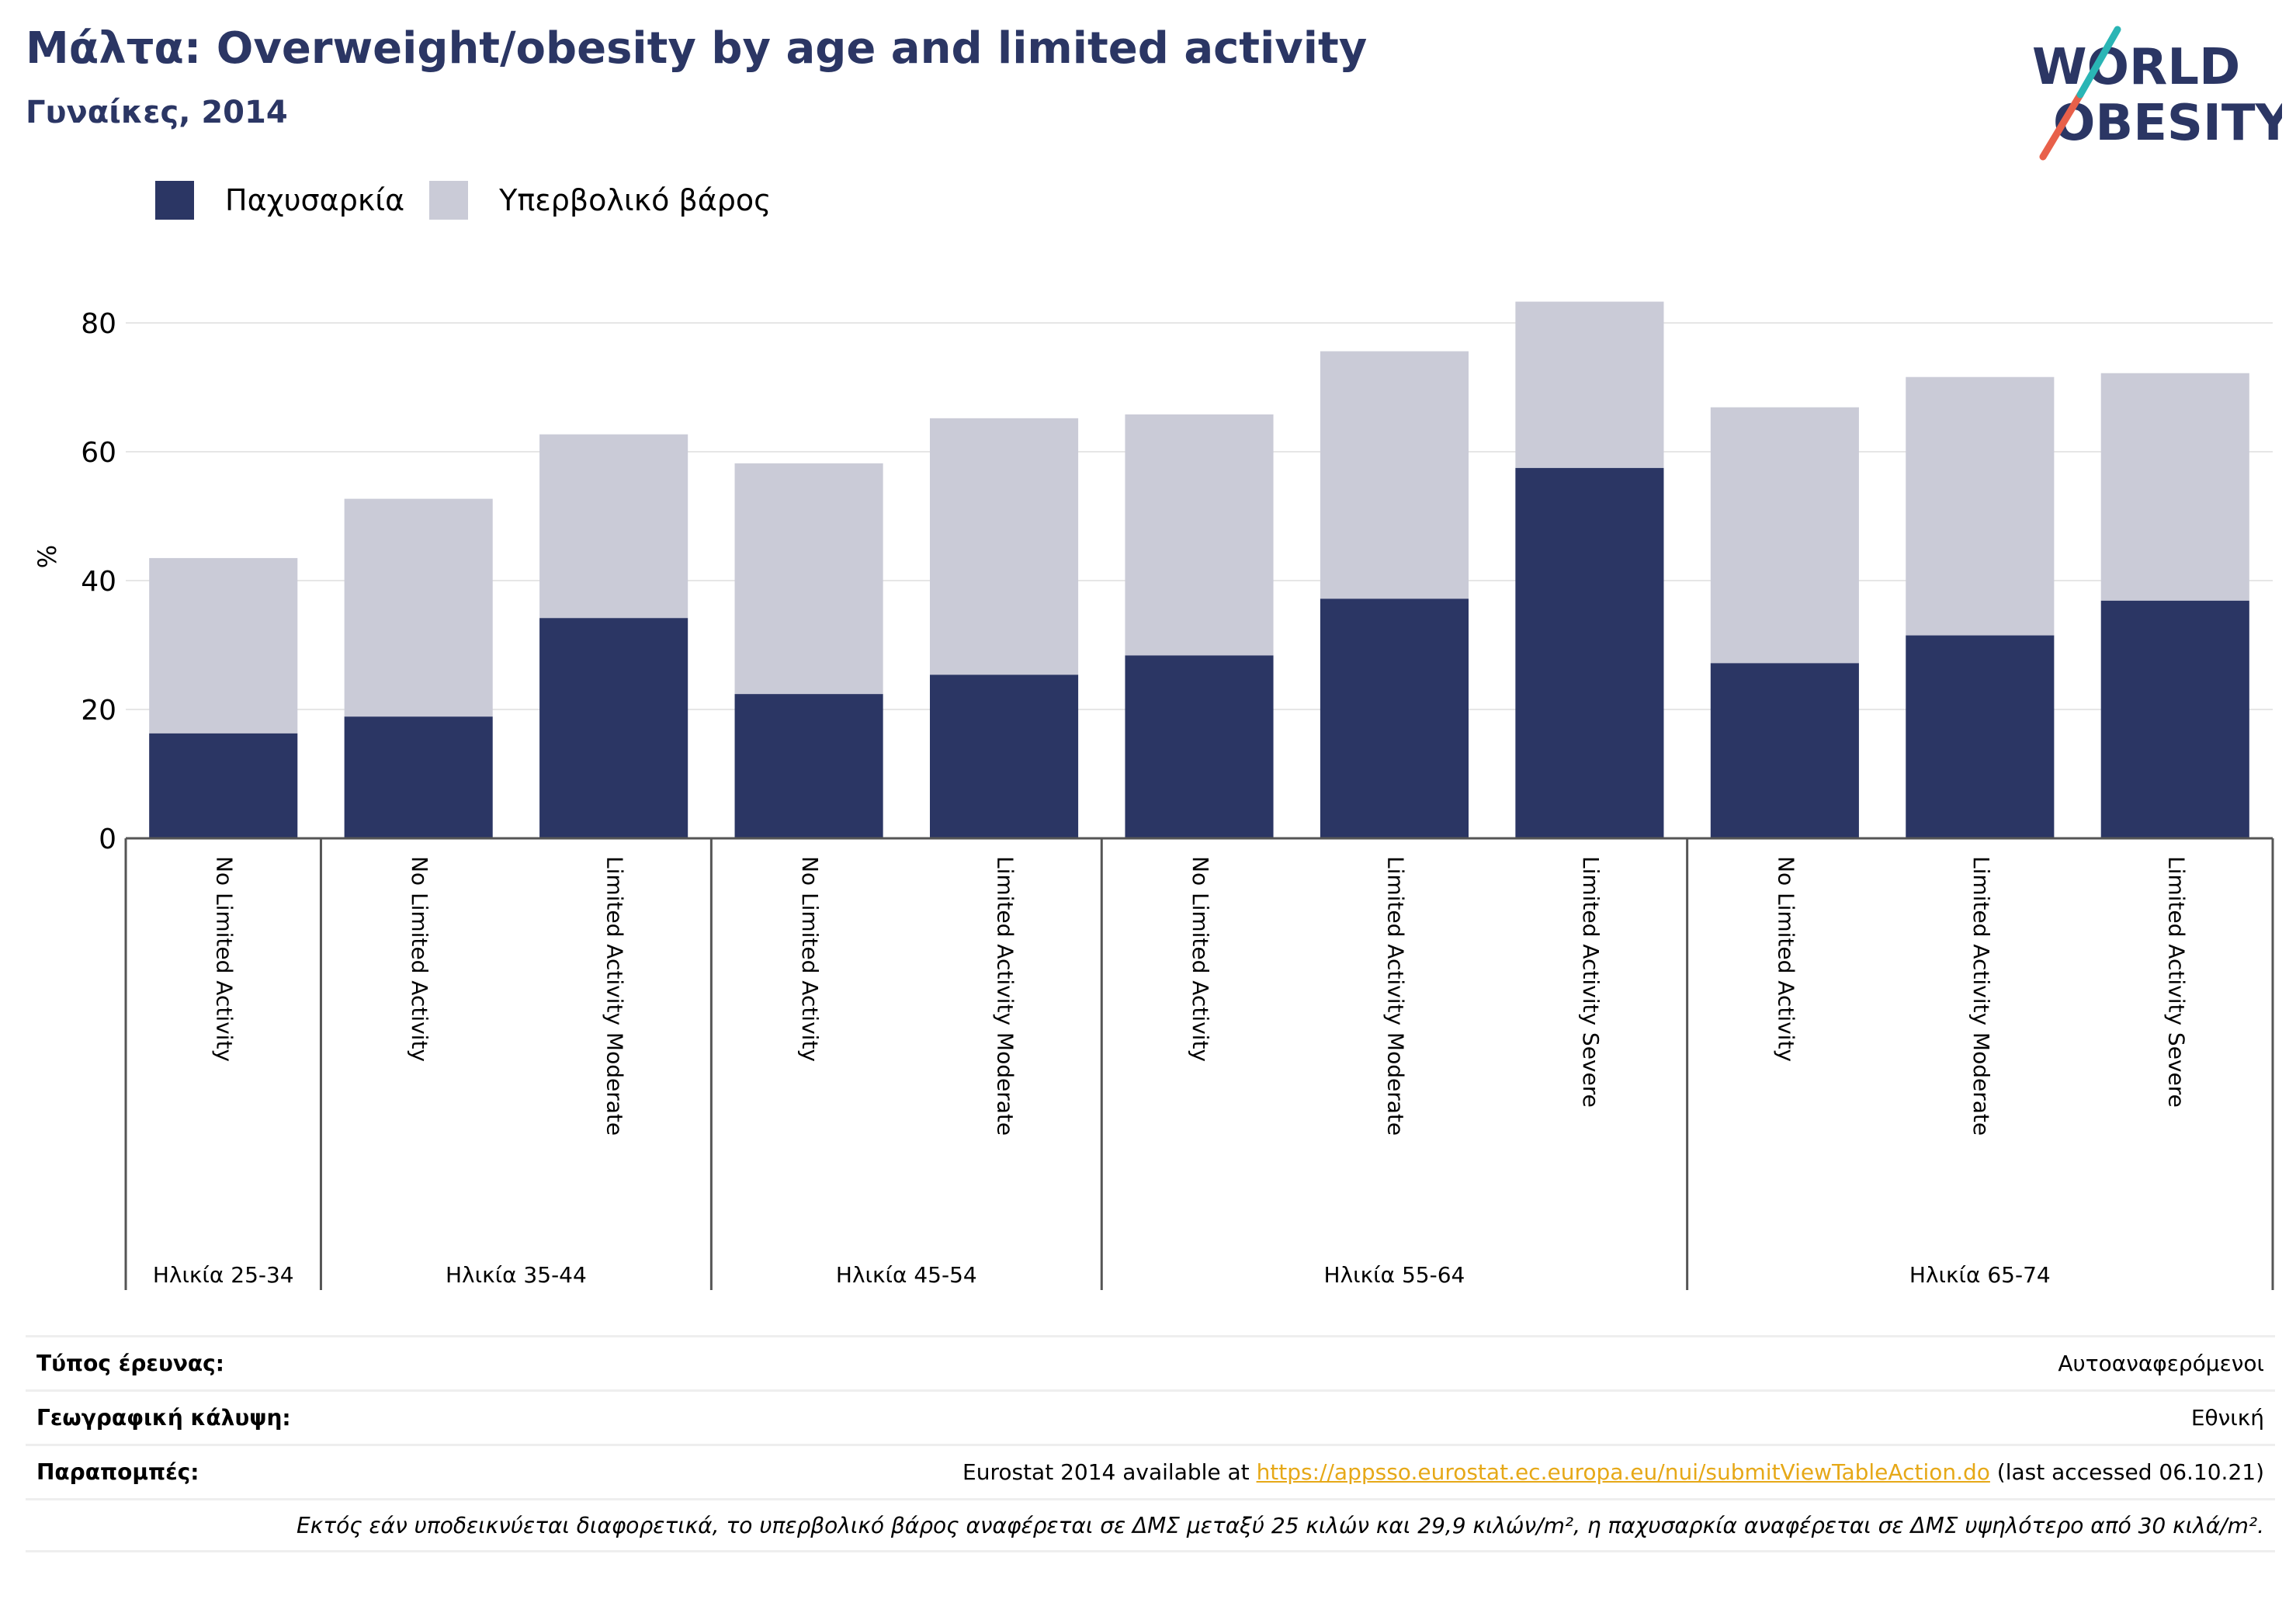  I want to click on chart-legend: Παχυσαρκία Υπερβολικό βάρος, so click(475, 200).